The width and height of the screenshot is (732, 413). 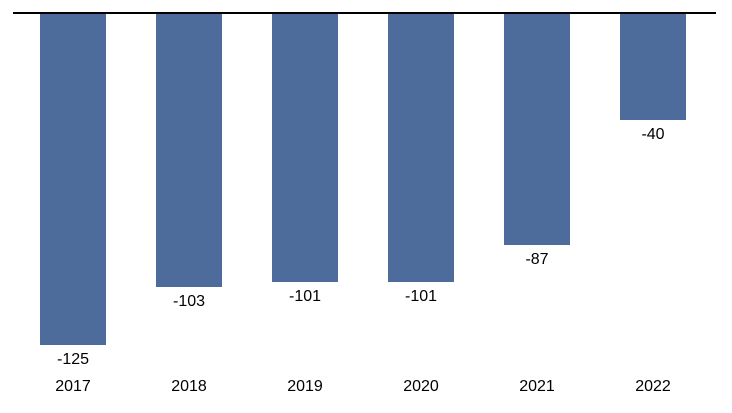 What do you see at coordinates (73, 386) in the screenshot?
I see `x-axis-label-2017: 2017` at bounding box center [73, 386].